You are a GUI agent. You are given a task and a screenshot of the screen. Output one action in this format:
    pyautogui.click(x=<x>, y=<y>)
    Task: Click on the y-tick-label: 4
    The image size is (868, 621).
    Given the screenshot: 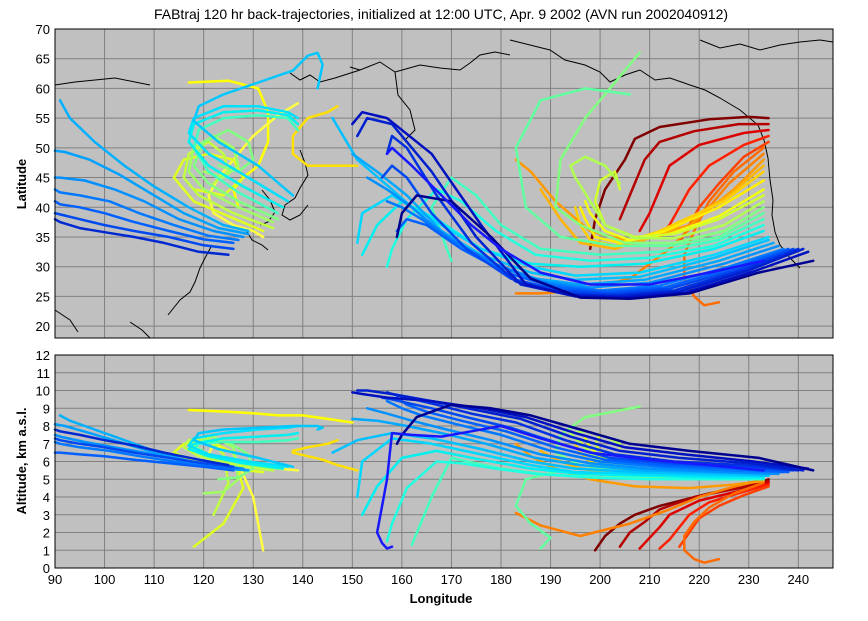 What is the action you would take?
    pyautogui.click(x=46, y=497)
    